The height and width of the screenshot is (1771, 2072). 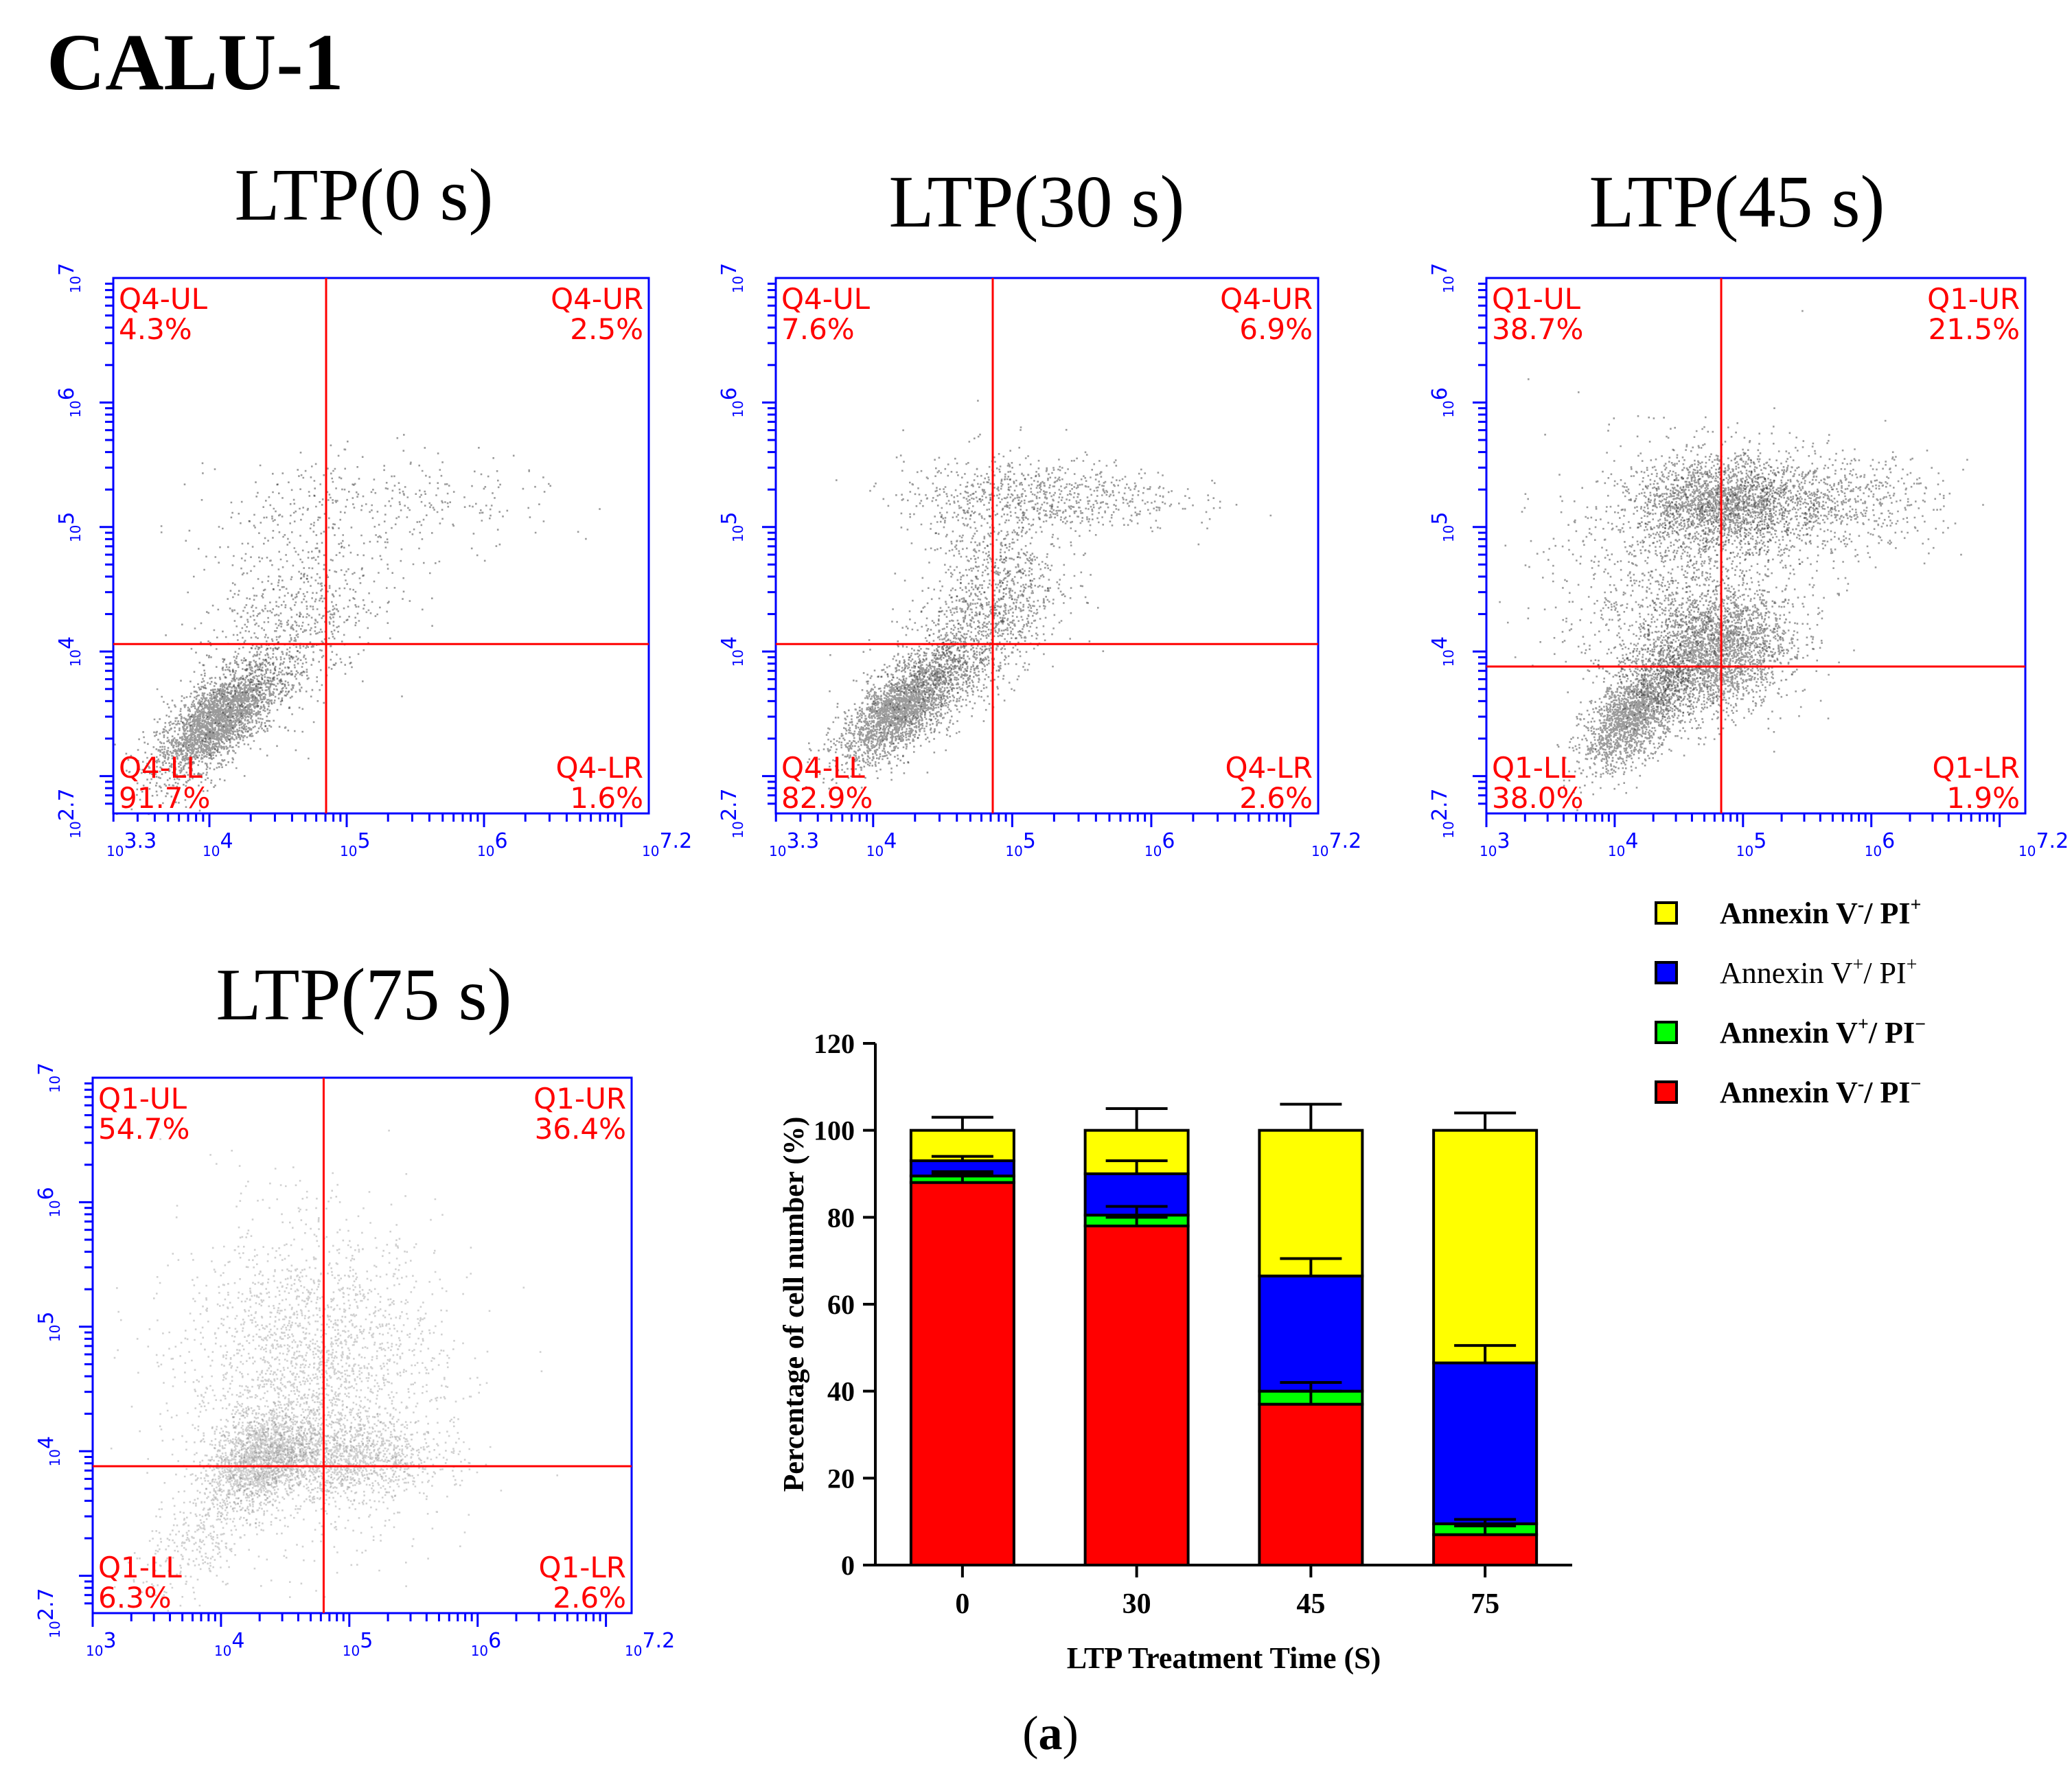 What do you see at coordinates (1790, 1032) in the screenshot?
I see `legend-item-2: Annexin V+/ PI−` at bounding box center [1790, 1032].